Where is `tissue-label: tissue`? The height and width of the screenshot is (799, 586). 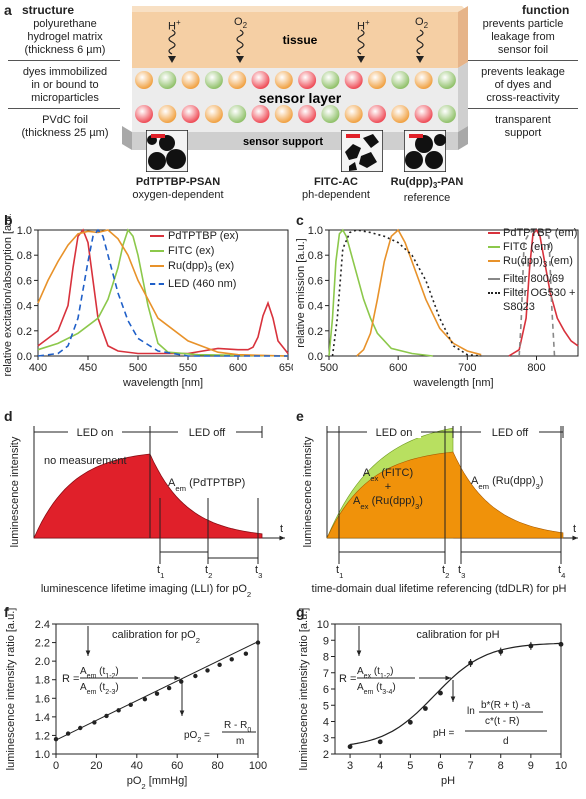
tissue-label: tissue is located at coordinates (300, 40).